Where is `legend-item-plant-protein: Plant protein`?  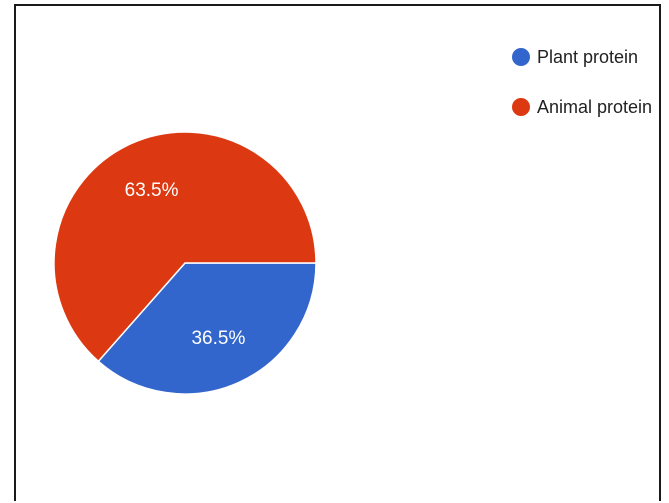 legend-item-plant-protein: Plant protein is located at coordinates (582, 57).